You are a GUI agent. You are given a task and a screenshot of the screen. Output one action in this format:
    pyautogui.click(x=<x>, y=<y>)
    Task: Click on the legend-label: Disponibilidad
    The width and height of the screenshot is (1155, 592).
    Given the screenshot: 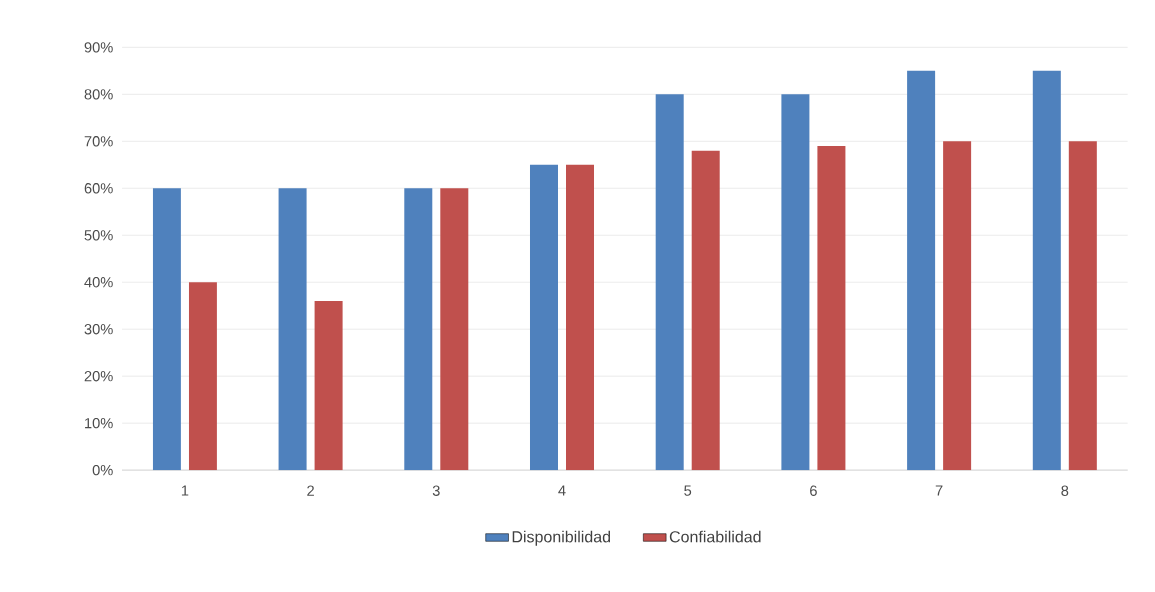 What is the action you would take?
    pyautogui.click(x=561, y=538)
    